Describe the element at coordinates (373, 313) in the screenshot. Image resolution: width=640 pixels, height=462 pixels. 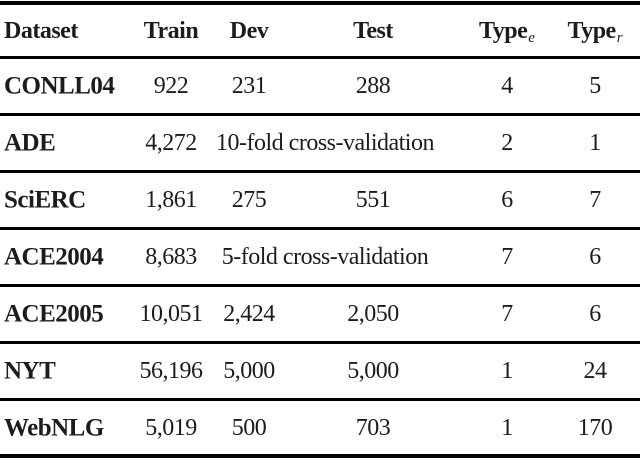
I see `test-count: 2,050` at that location.